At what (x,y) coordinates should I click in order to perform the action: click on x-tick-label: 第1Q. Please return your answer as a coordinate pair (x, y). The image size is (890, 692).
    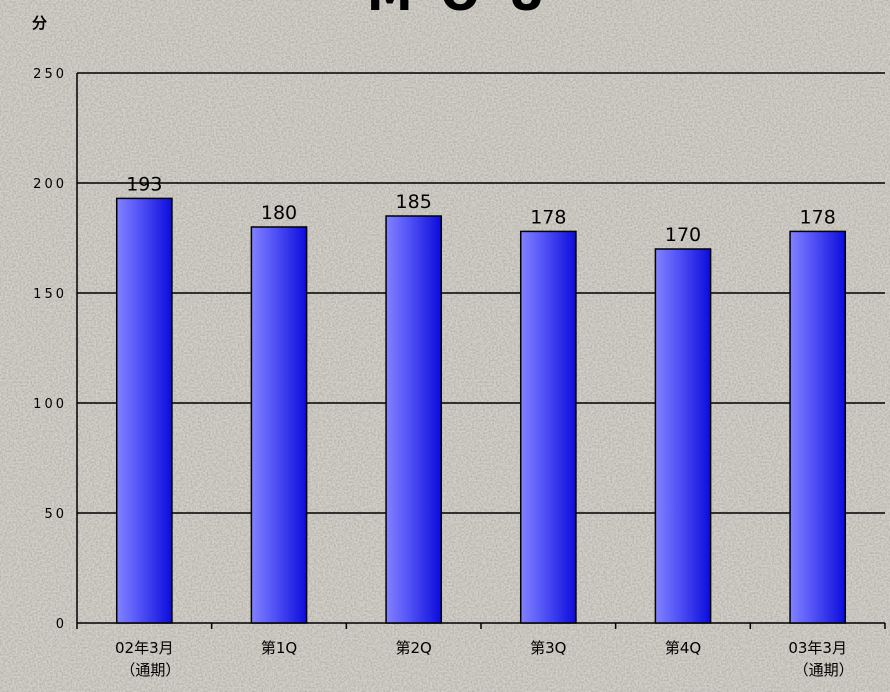
    Looking at the image, I should click on (279, 648).